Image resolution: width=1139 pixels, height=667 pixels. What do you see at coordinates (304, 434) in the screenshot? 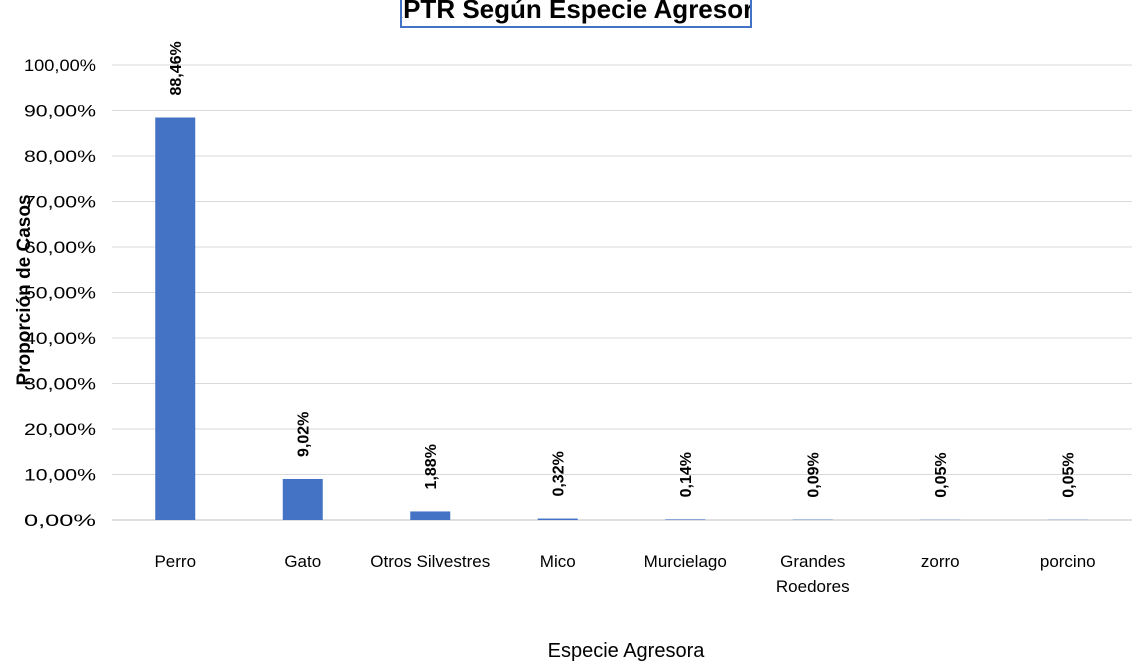
I see `data-label: 9,02%` at bounding box center [304, 434].